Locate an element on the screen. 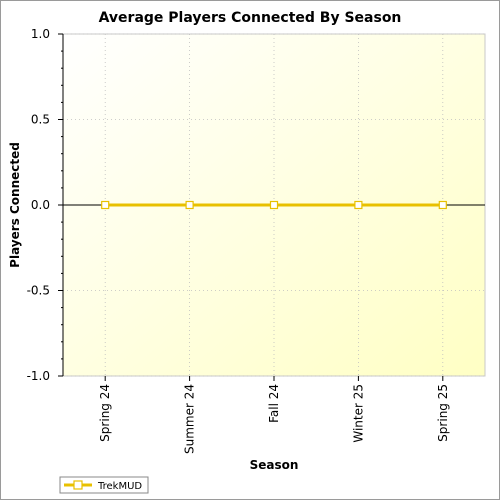 The width and height of the screenshot is (500, 500). legend-swatch-marker is located at coordinates (78, 485).